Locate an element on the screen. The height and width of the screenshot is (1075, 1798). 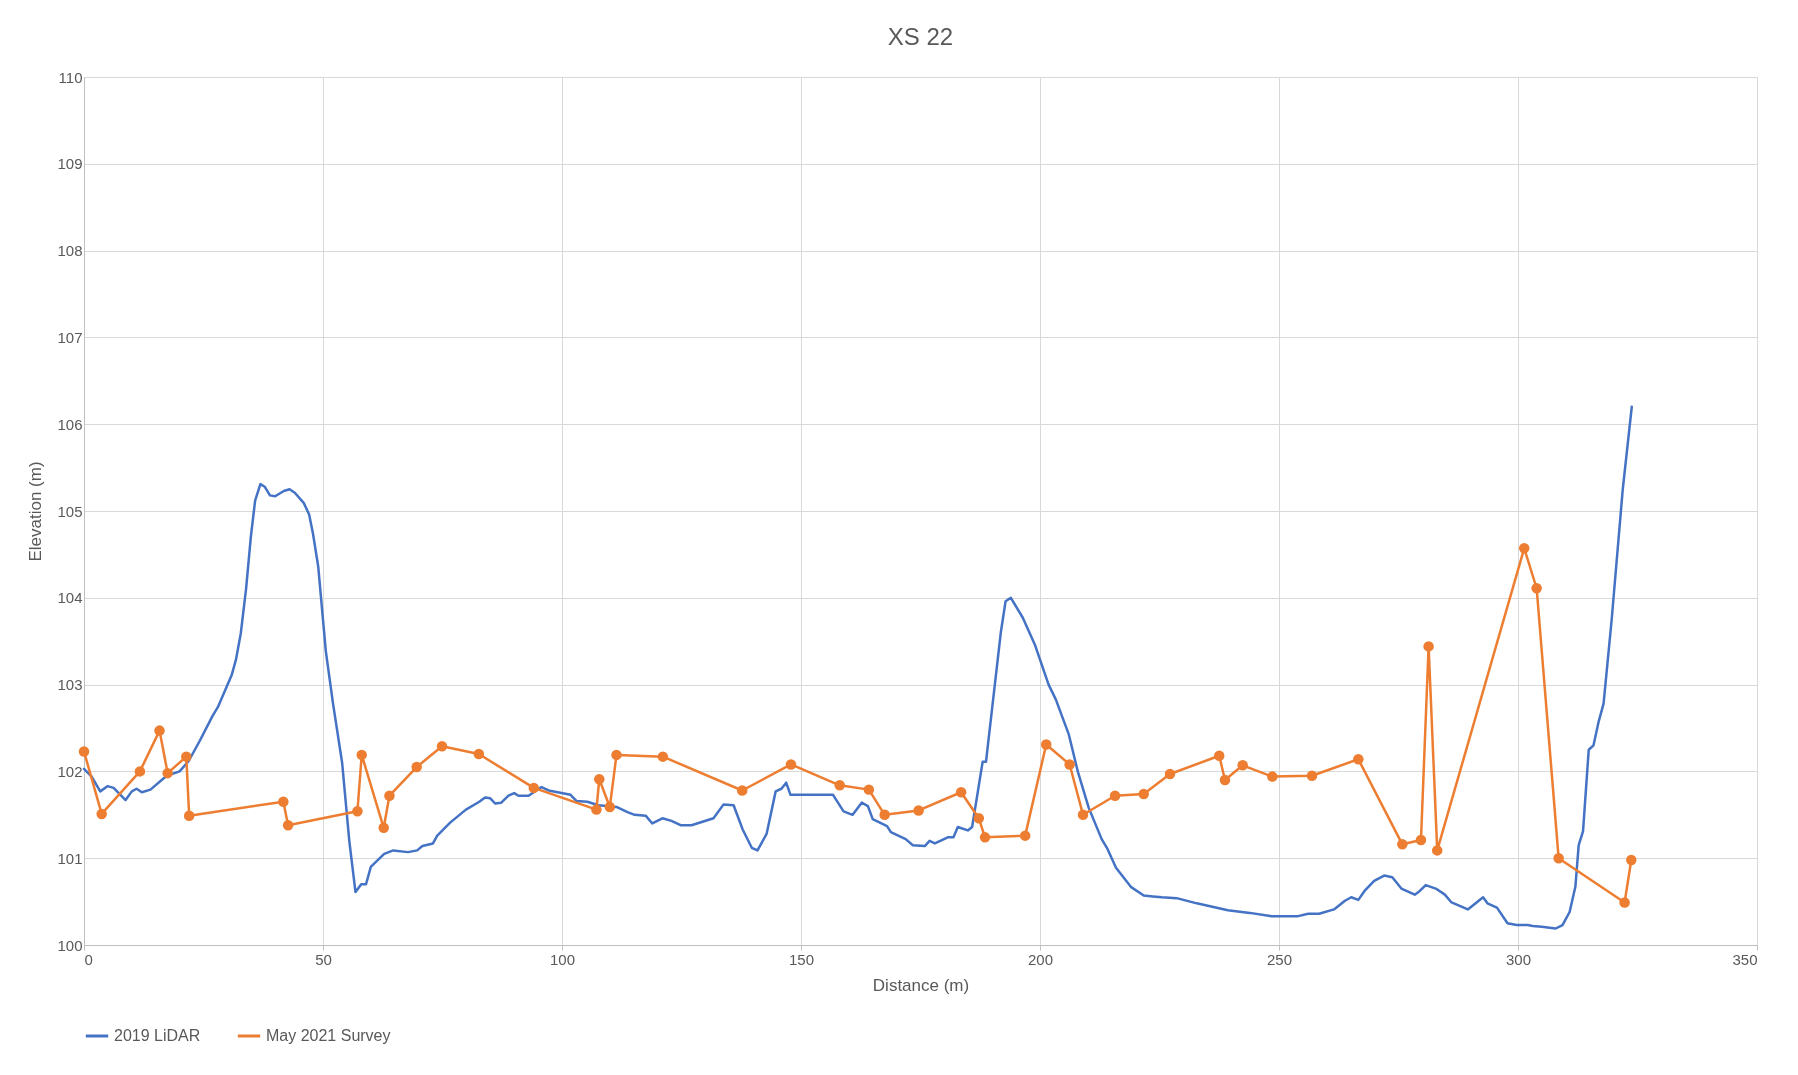
y-tick-label: 101 is located at coordinates (70, 858).